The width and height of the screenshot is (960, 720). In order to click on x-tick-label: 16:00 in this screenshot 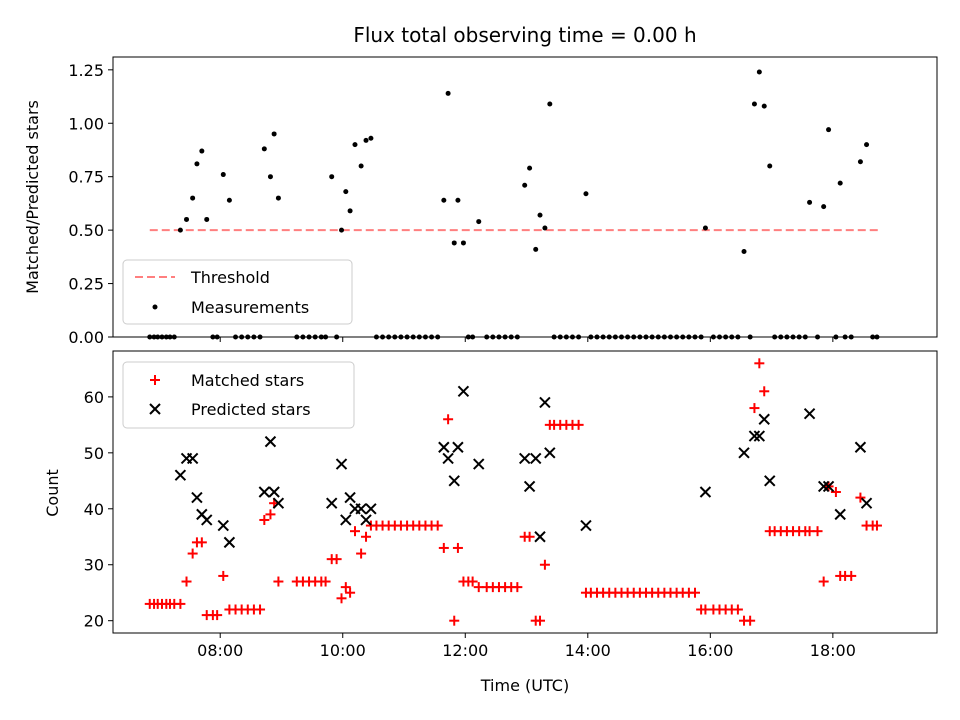, I will do `click(710, 650)`.